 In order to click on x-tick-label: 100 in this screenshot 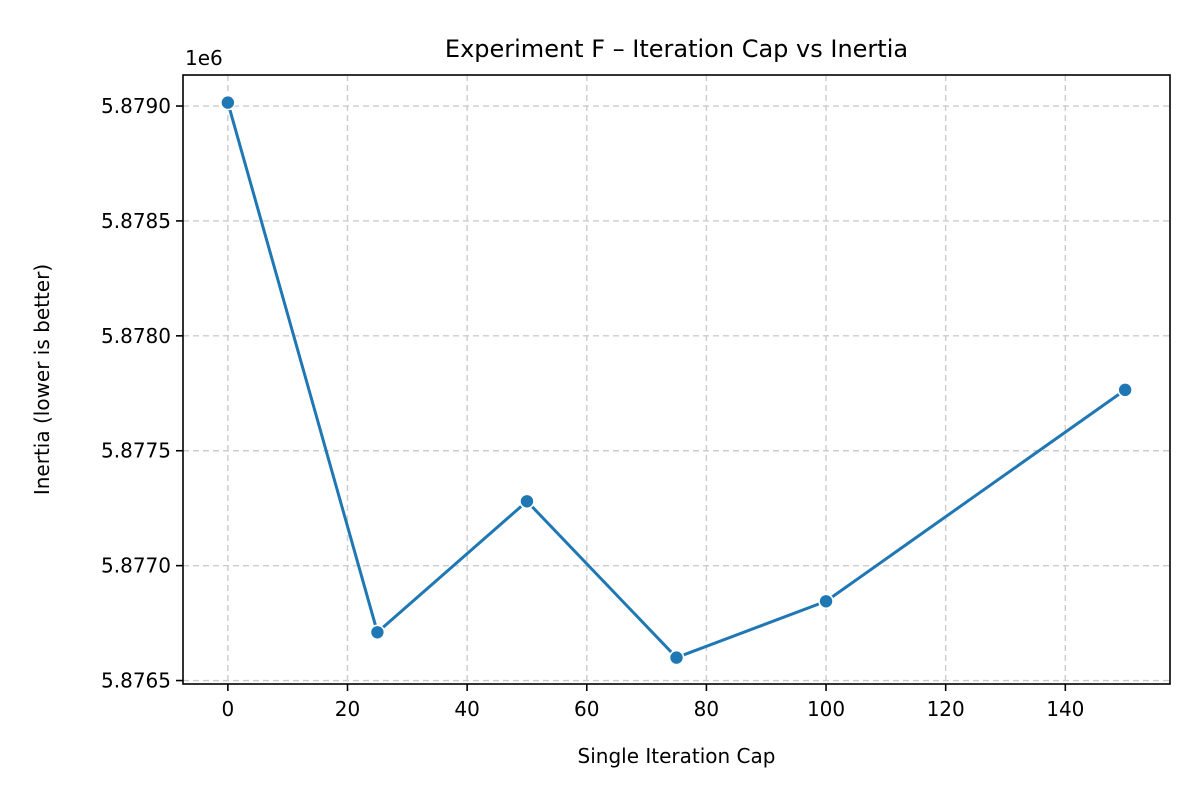, I will do `click(826, 709)`.